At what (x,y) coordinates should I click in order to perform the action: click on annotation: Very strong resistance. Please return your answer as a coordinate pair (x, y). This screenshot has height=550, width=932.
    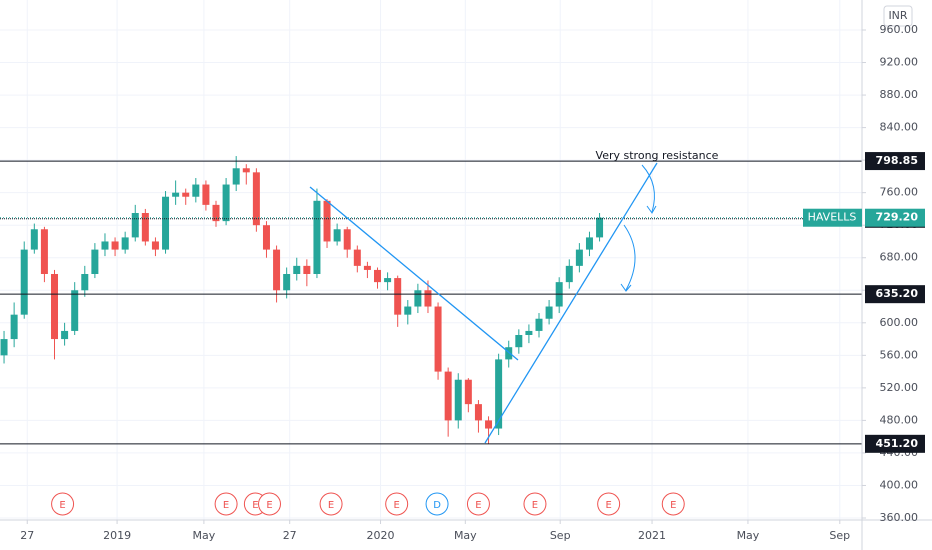
    Looking at the image, I should click on (657, 155).